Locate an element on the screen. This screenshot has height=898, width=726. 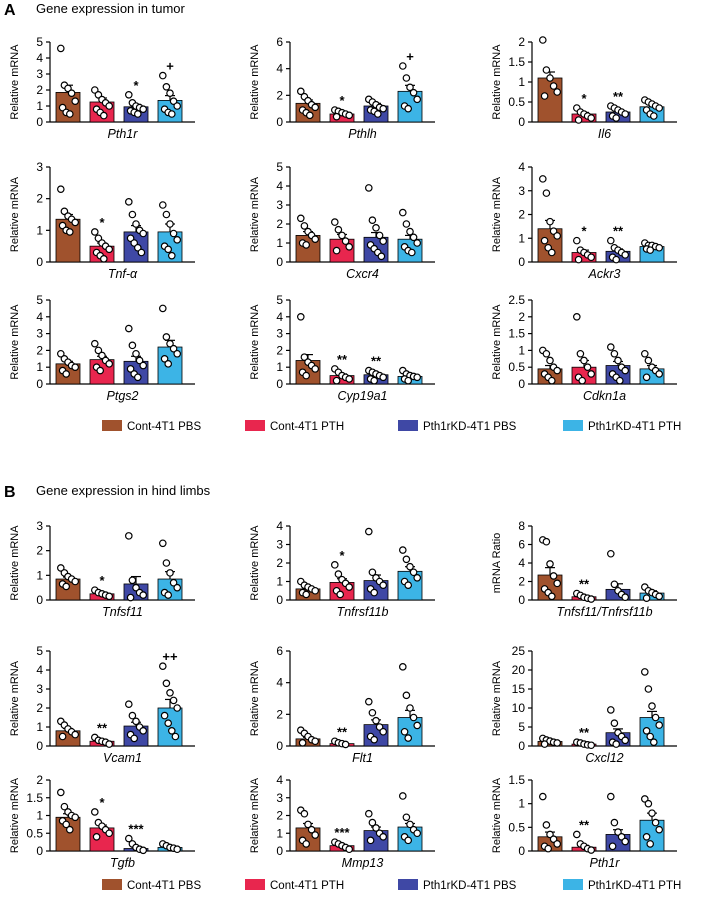
chart-pth1r: 0 0.5 1 1.5 Relative mRNA Pth1r ** is located at coordinates (584, 821).